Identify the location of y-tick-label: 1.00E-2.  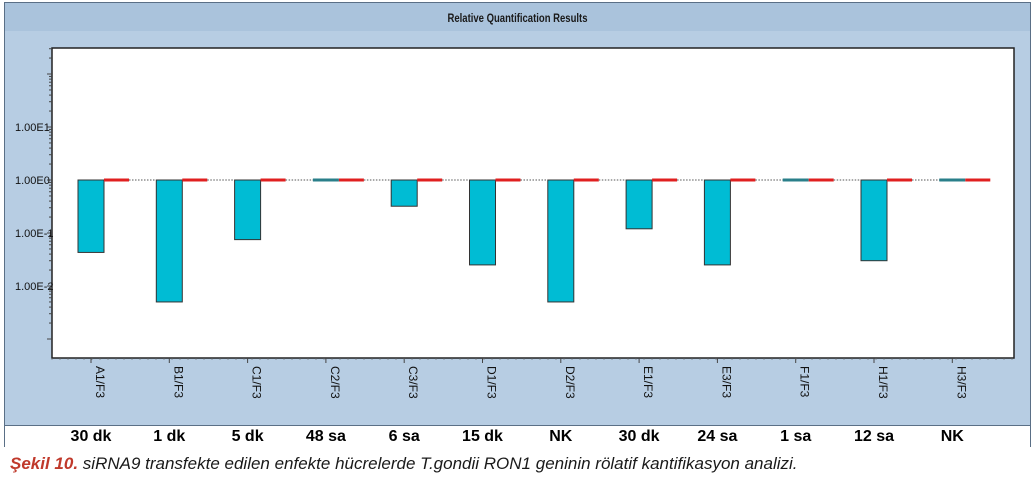
(34, 287).